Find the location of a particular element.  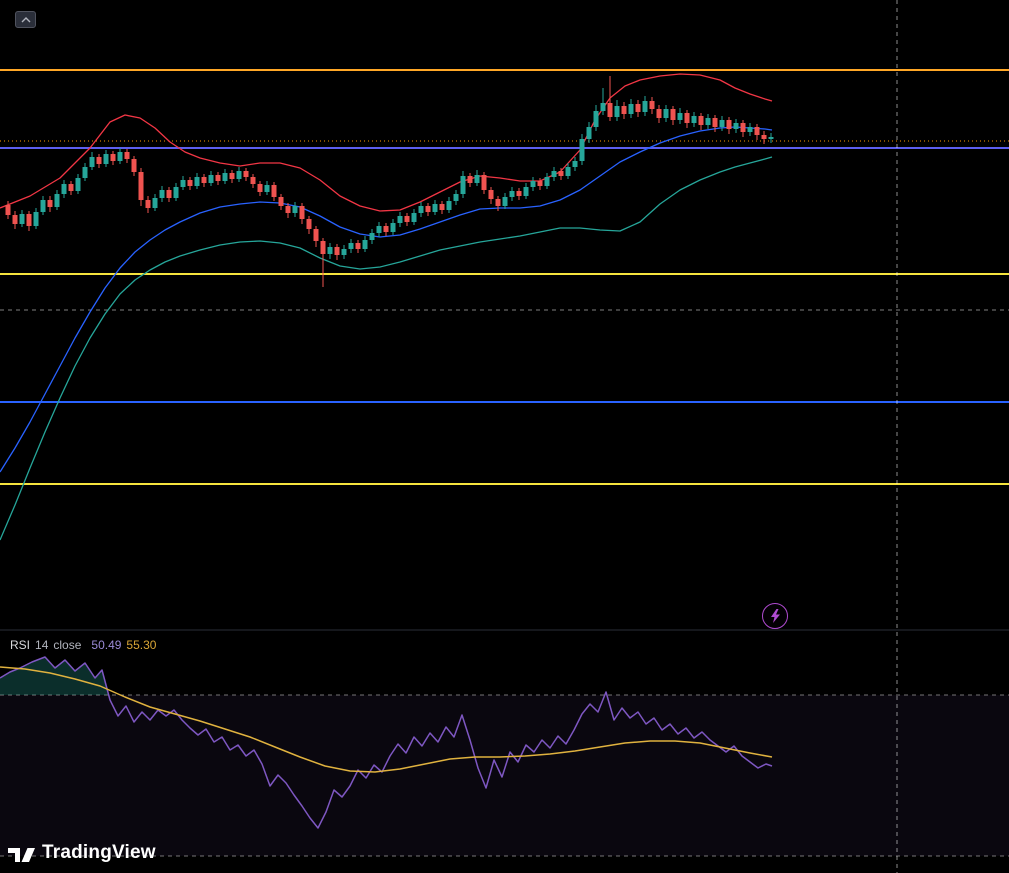

rsi-source: close is located at coordinates (67, 645).